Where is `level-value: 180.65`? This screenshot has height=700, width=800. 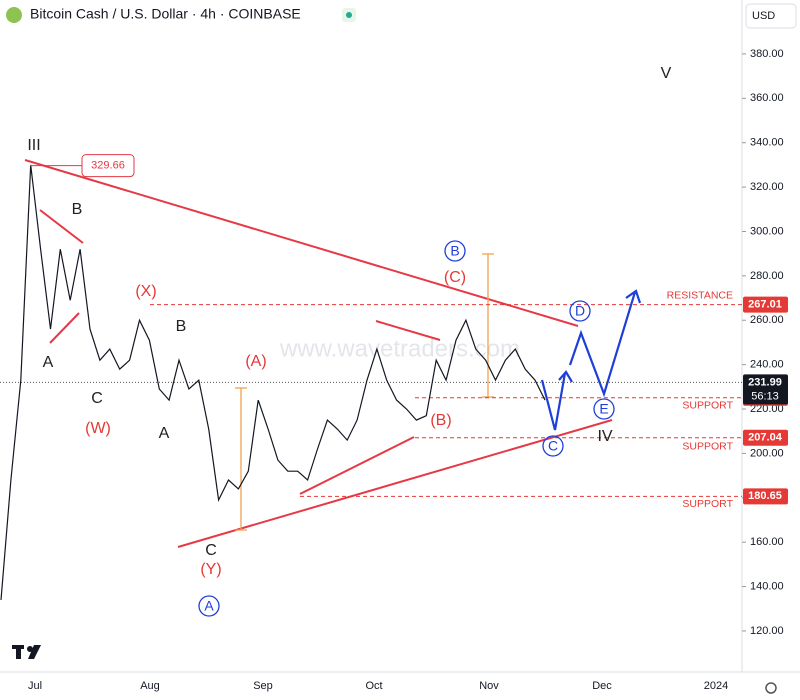 level-value: 180.65 is located at coordinates (765, 496).